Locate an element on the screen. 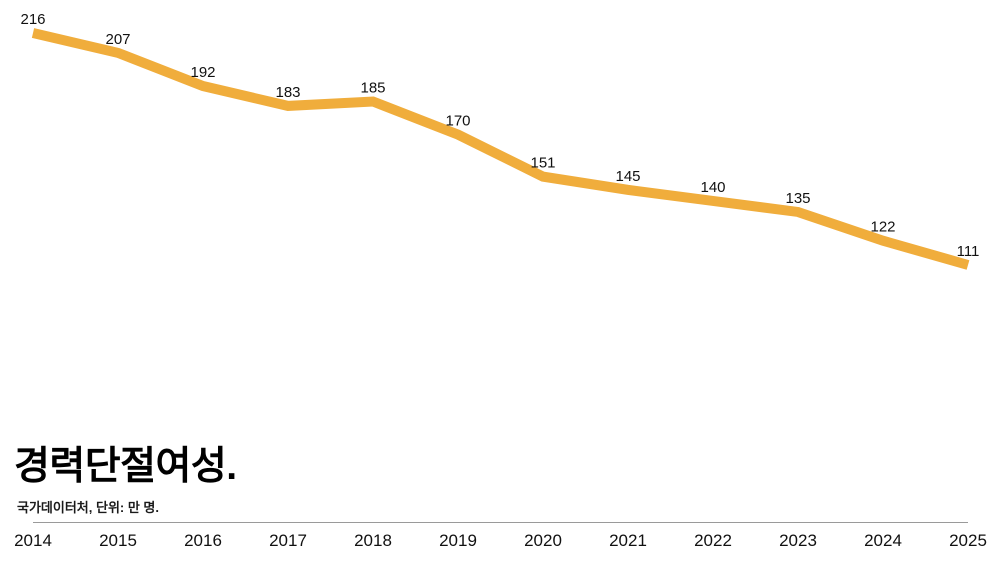  chart-source: 국가데이터처, 단위: 만 명. is located at coordinates (88, 507).